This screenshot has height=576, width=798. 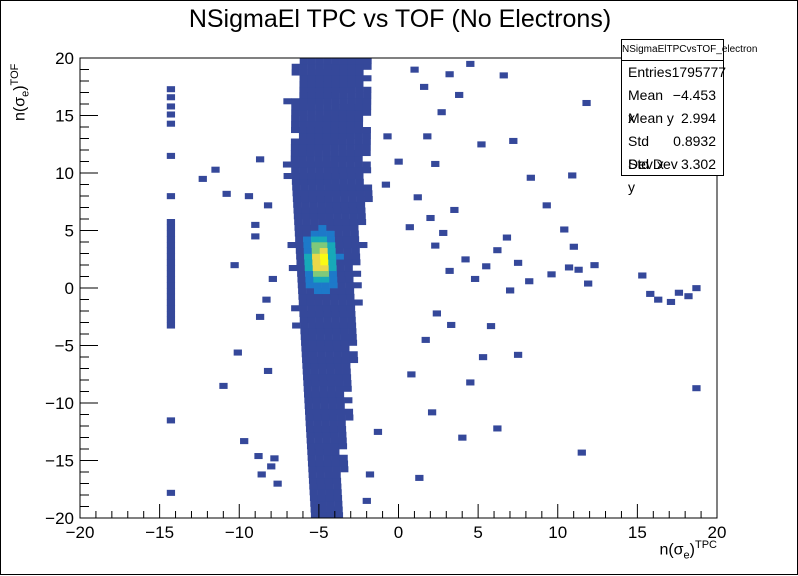 I want to click on stats-label: Entries, so click(x=650, y=72).